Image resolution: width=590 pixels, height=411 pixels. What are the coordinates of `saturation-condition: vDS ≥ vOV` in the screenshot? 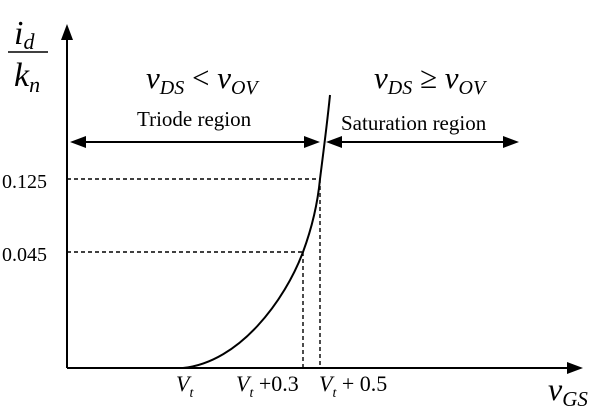 It's located at (431, 79).